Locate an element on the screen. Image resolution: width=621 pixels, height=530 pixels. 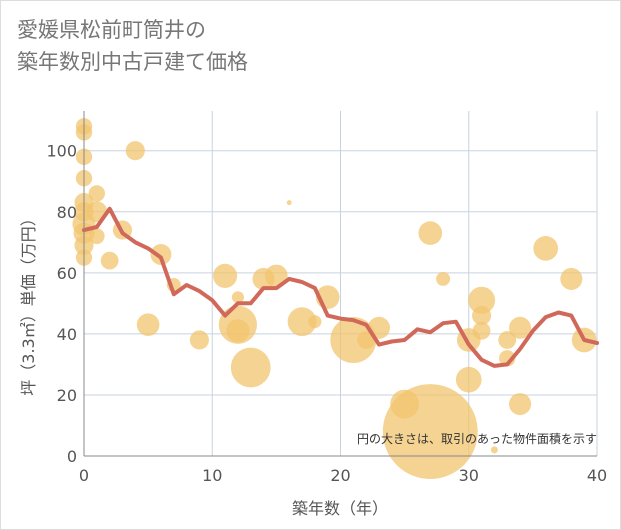
x-tick-label: 20 is located at coordinates (340, 475).